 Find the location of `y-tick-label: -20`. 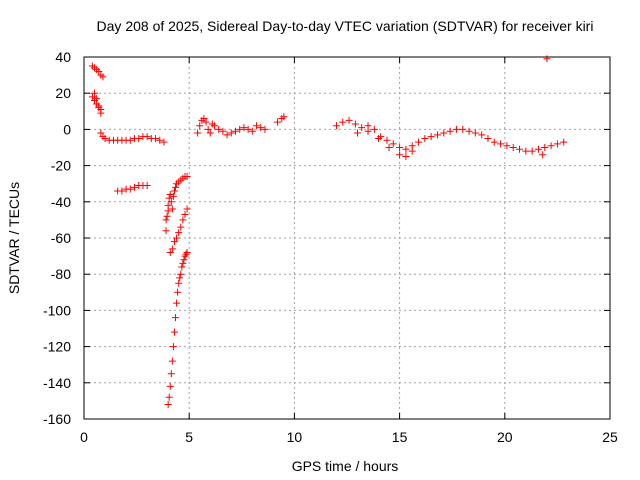

y-tick-label: -20 is located at coordinates (61, 166).